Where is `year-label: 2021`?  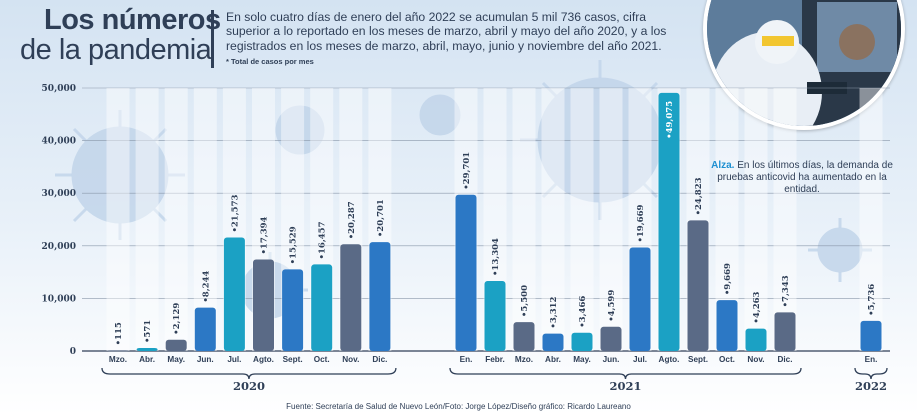
year-label: 2021 is located at coordinates (625, 386).